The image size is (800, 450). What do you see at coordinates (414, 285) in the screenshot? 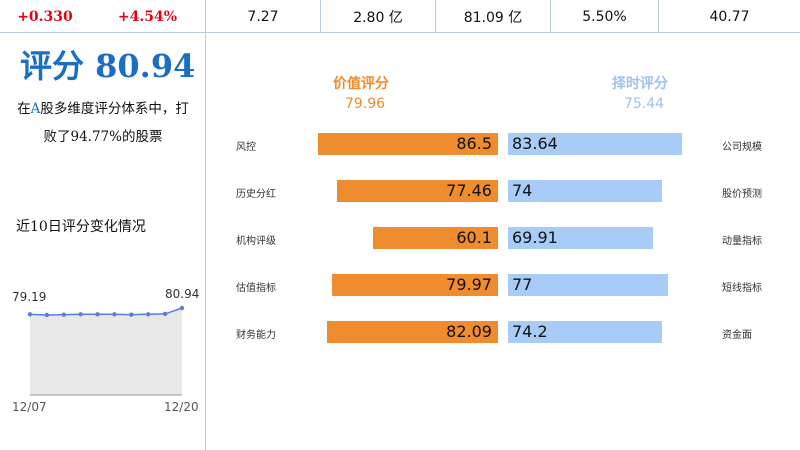
I see `value-bar: 79.97` at bounding box center [414, 285].